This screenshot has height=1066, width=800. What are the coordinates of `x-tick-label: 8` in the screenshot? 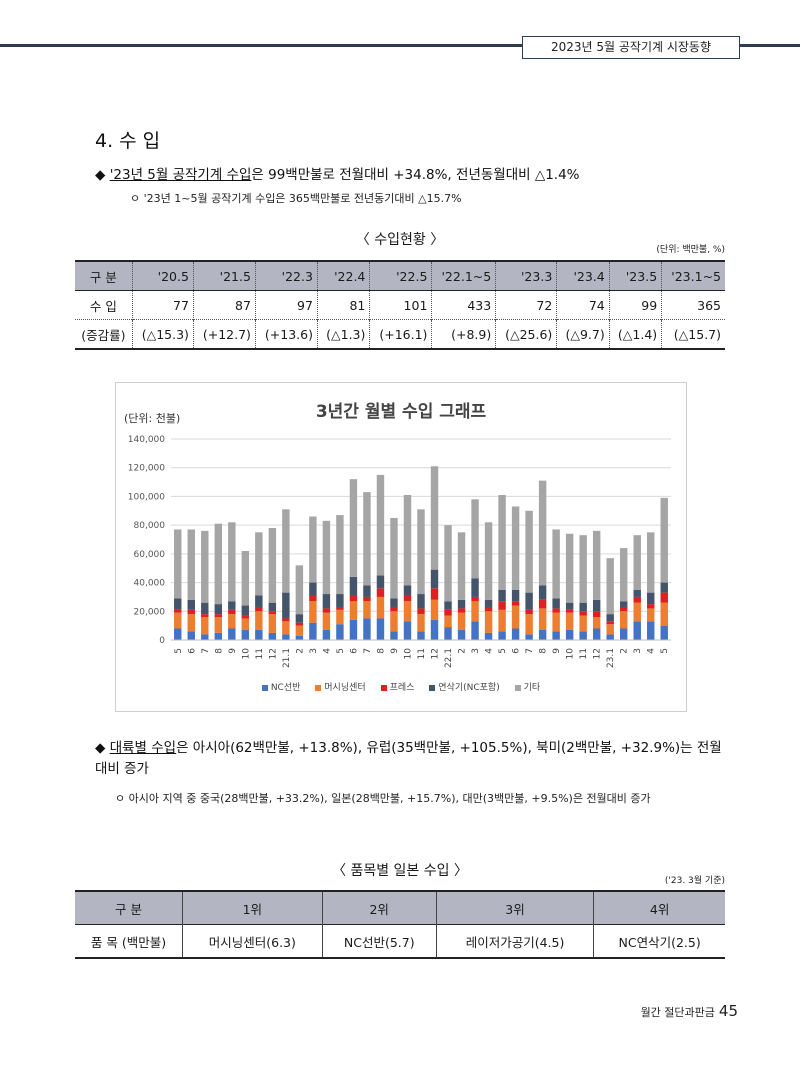 It's located at (381, 651).